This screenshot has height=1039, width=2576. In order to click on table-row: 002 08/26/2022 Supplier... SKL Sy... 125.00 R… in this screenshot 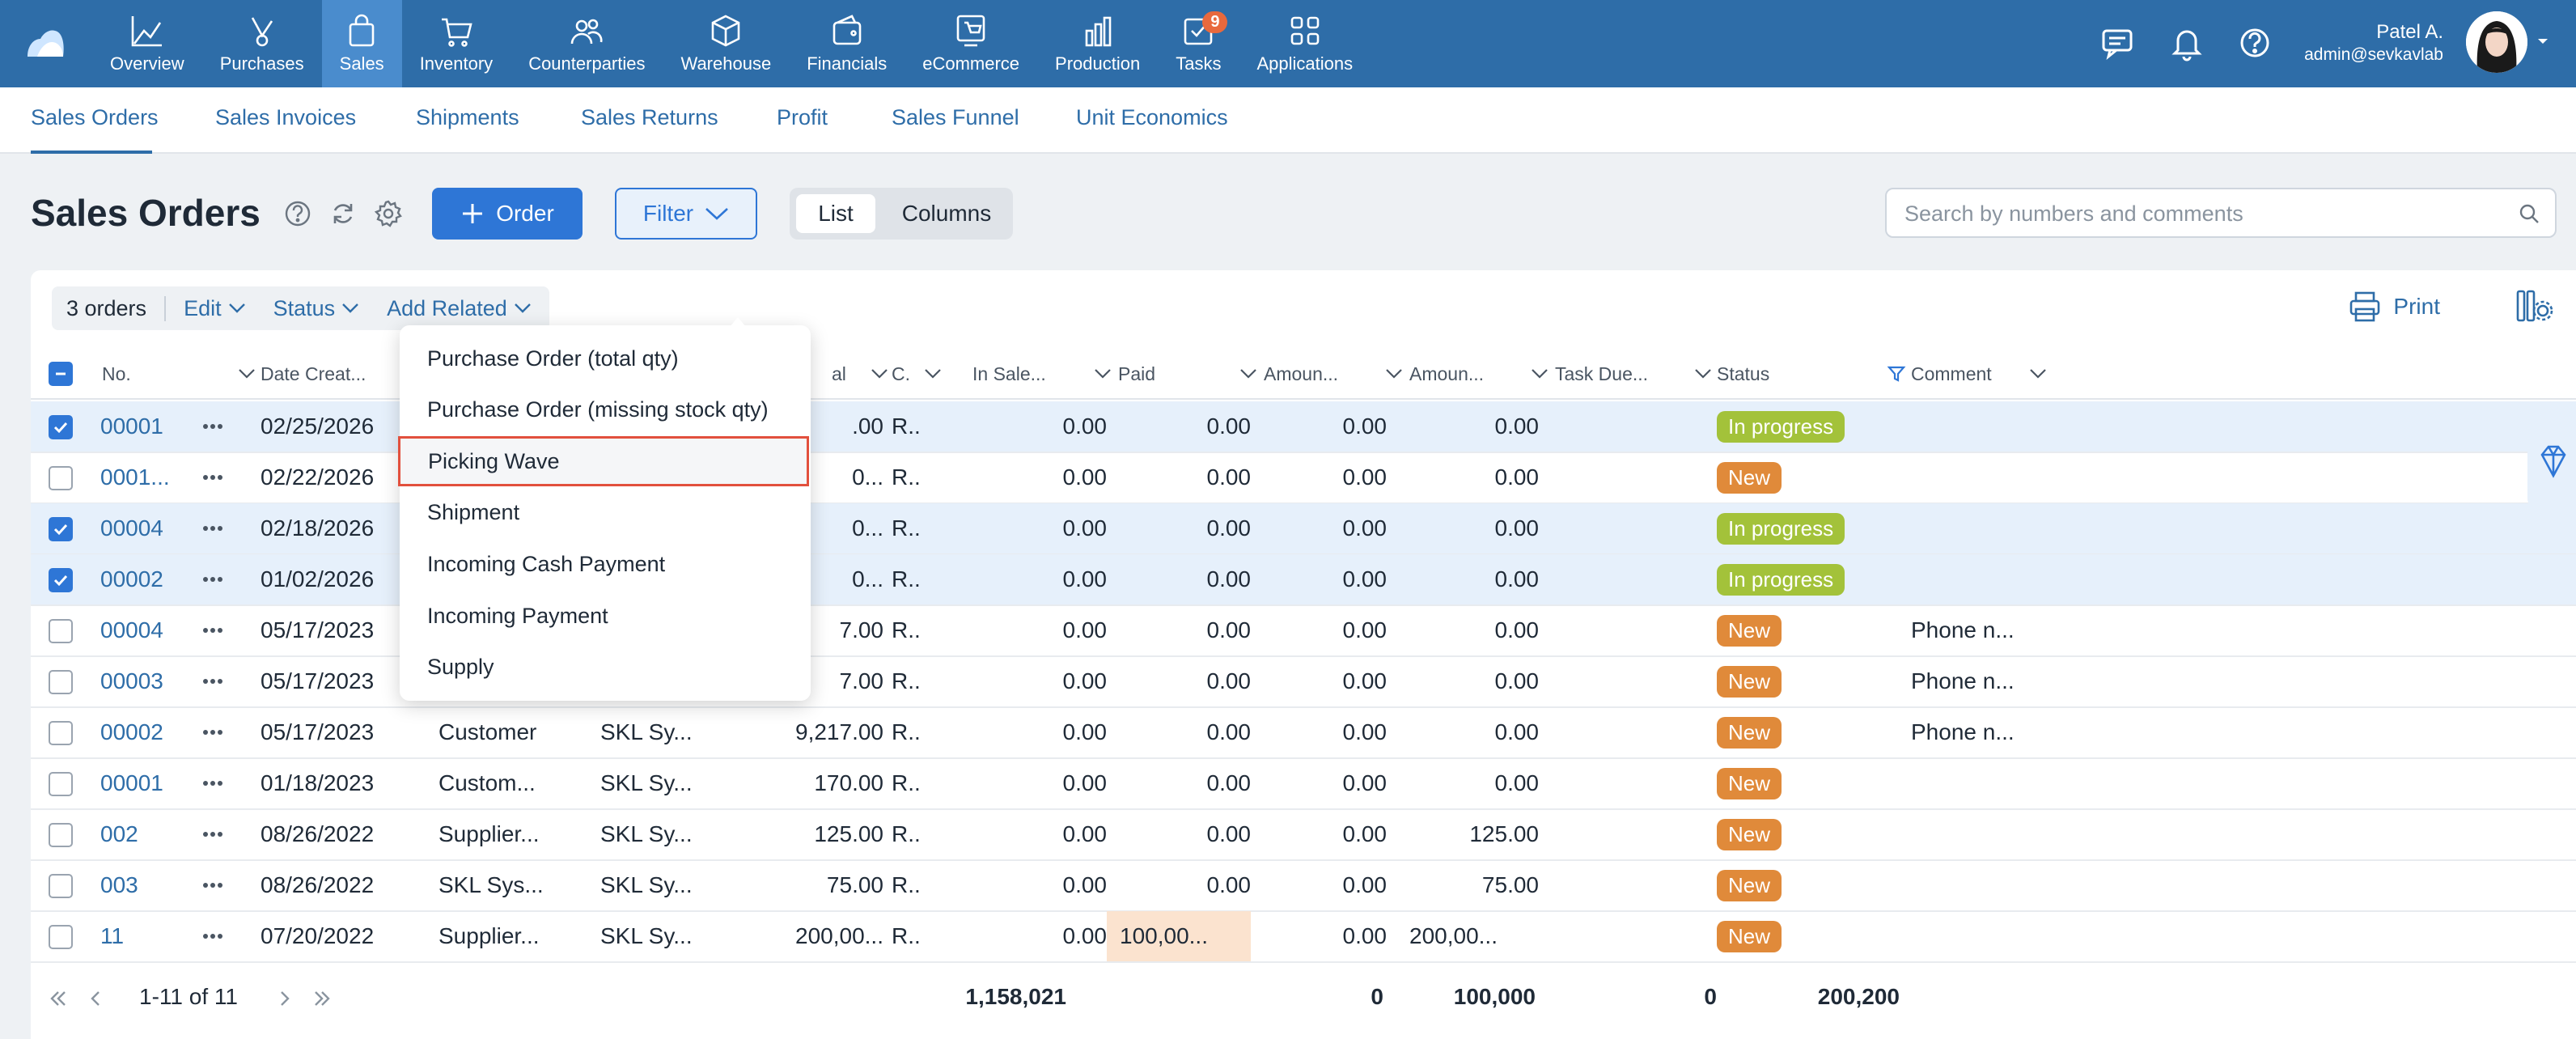, I will do `click(1303, 835)`.